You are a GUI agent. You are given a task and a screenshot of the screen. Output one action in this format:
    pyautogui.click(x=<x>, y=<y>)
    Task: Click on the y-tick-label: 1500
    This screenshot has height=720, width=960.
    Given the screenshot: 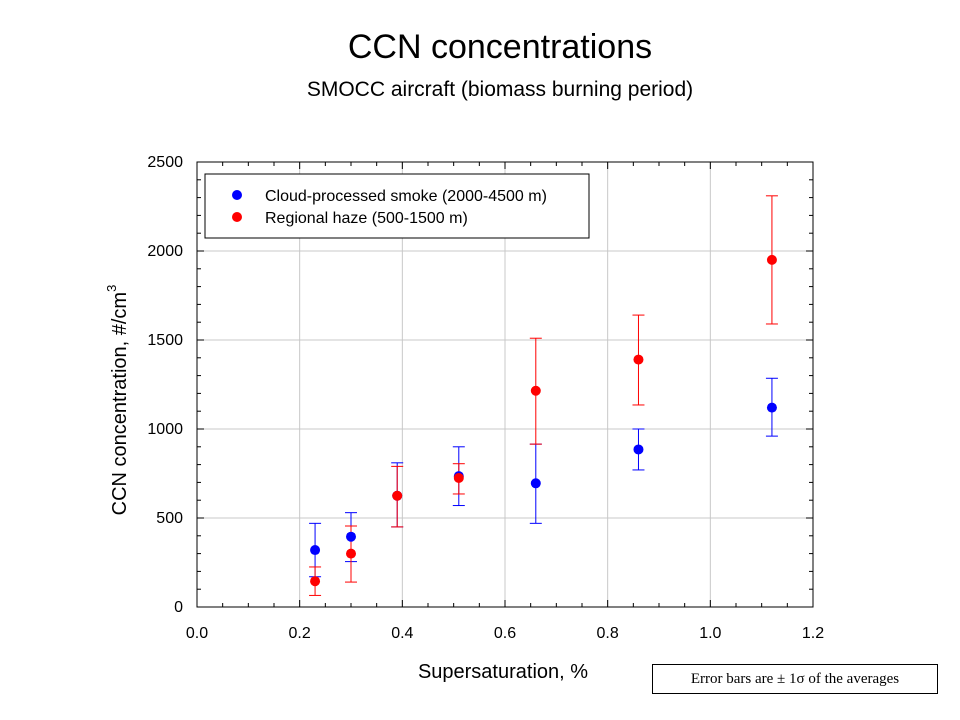 What is the action you would take?
    pyautogui.click(x=165, y=340)
    